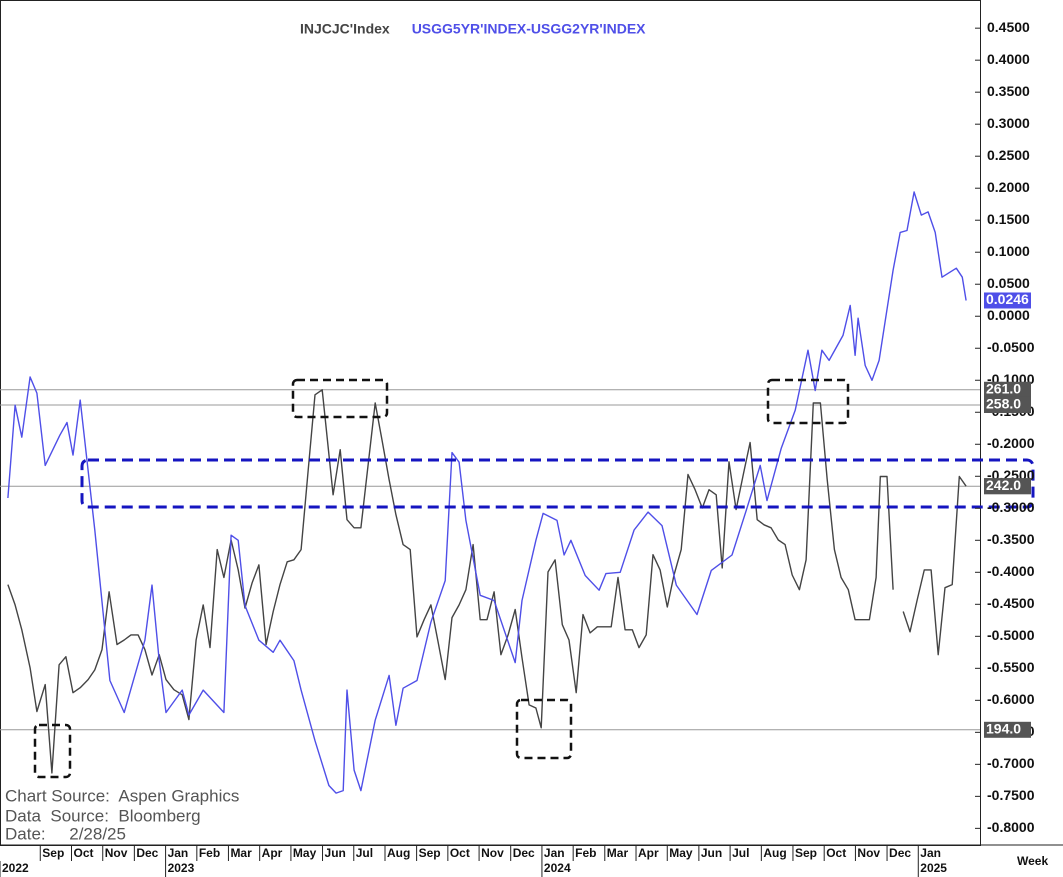  I want to click on y-tick-label: 0.4000, so click(1008, 59).